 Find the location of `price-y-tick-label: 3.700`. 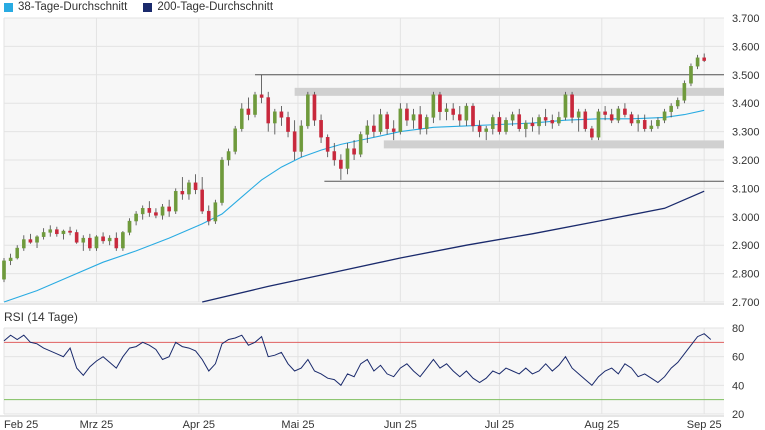

price-y-tick-label: 3.700 is located at coordinates (746, 19).